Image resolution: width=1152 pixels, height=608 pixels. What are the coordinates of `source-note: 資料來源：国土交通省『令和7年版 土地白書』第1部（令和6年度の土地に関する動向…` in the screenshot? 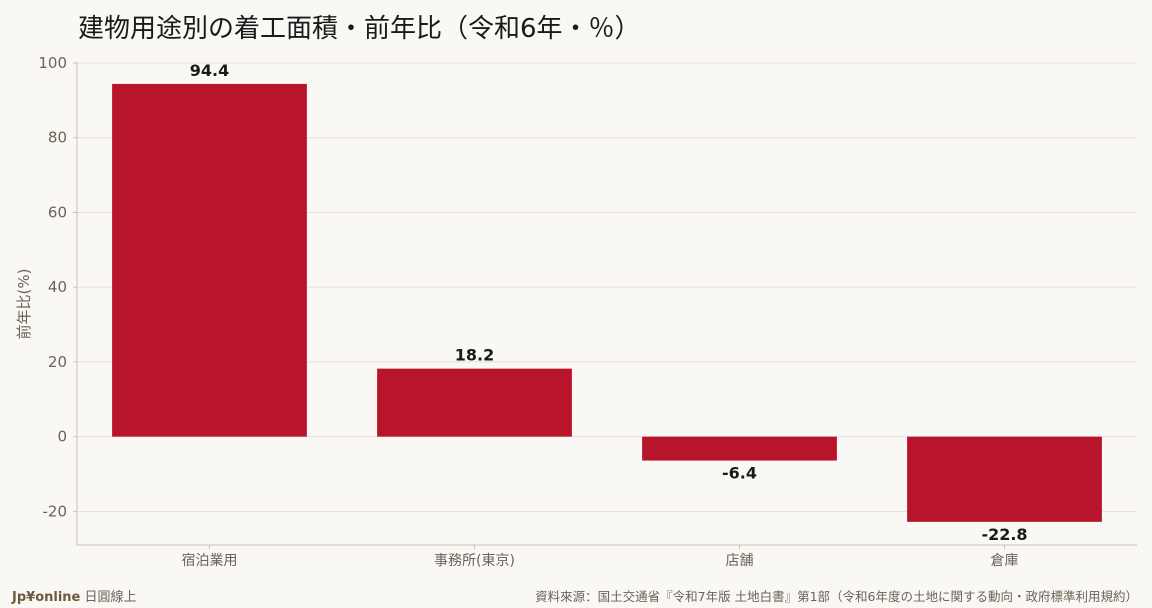 It's located at (836, 596).